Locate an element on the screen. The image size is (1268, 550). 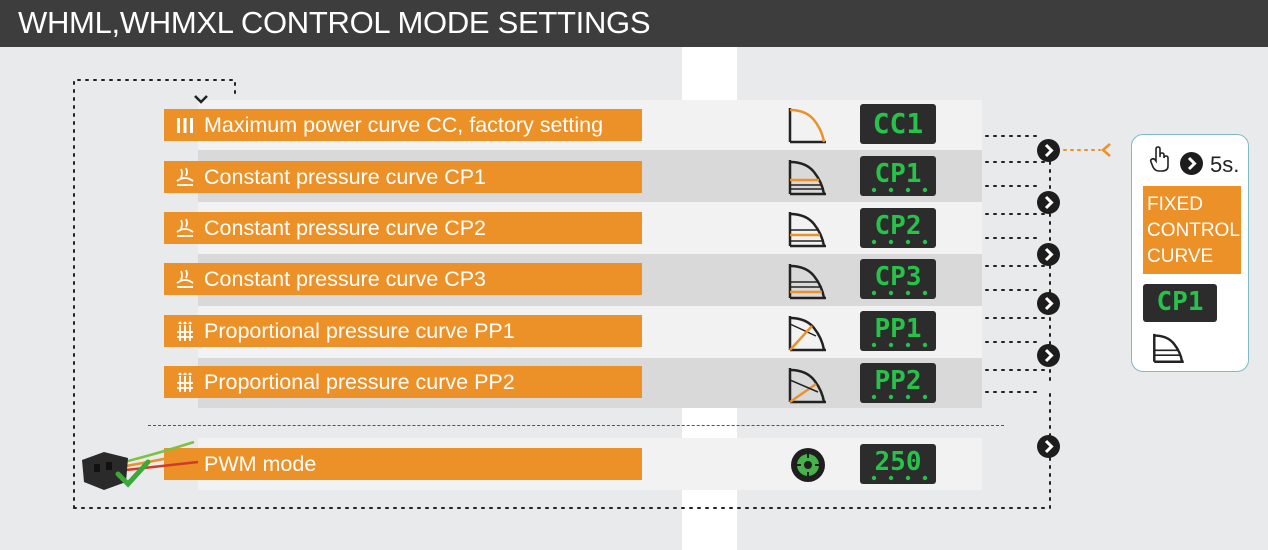
display-cp3: CP3 is located at coordinates (898, 279).